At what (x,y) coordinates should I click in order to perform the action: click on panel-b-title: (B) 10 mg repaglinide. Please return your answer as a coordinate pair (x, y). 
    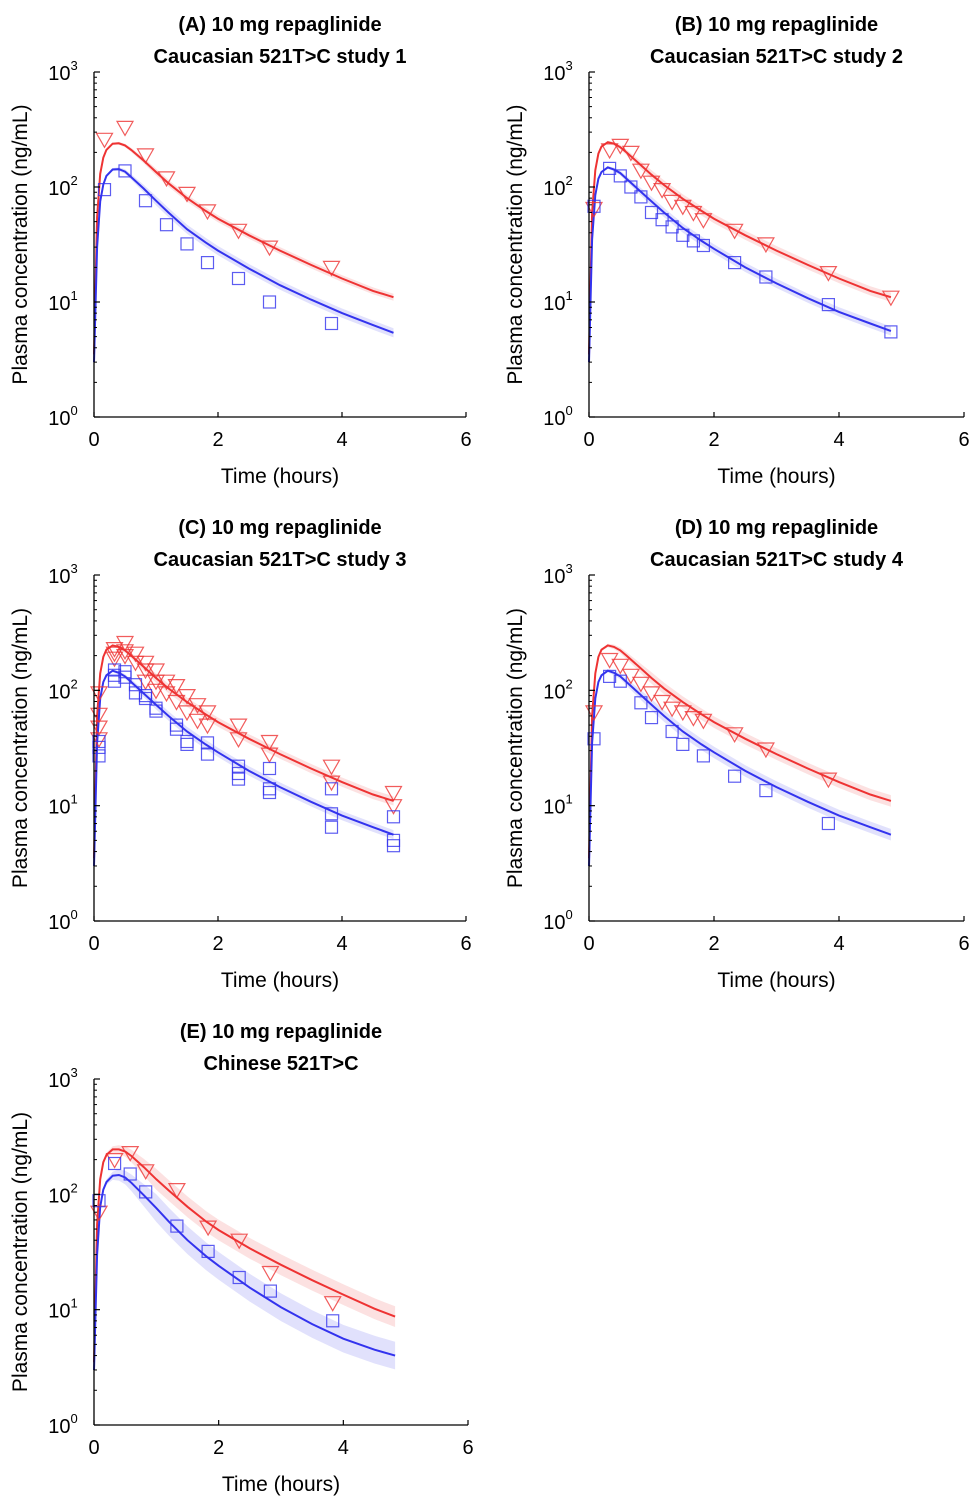
    Looking at the image, I should click on (776, 25).